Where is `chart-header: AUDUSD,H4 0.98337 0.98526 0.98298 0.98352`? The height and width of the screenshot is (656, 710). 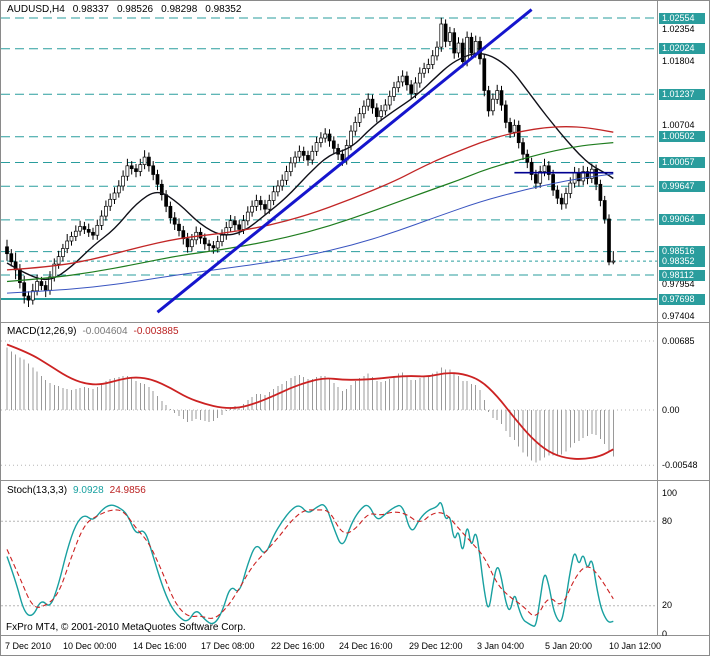
chart-header: AUDUSD,H4 0.98337 0.98526 0.98298 0.98352 is located at coordinates (128, 9).